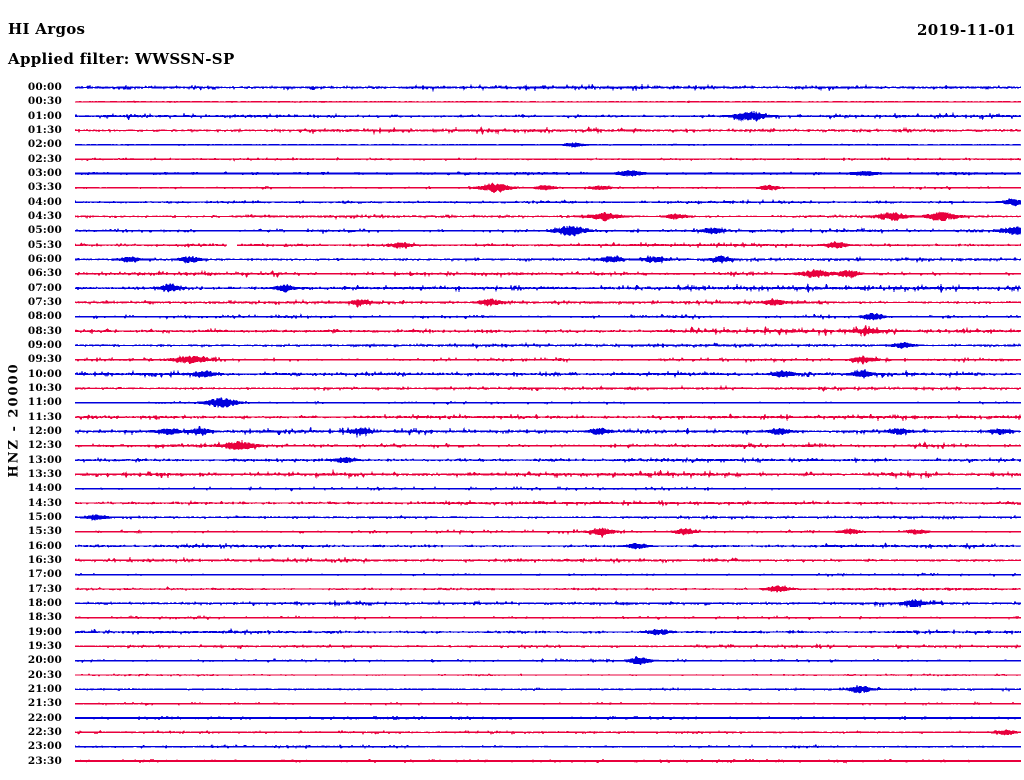 The image size is (1024, 780). I want to click on trace-time-label: 06:00, so click(44, 258).